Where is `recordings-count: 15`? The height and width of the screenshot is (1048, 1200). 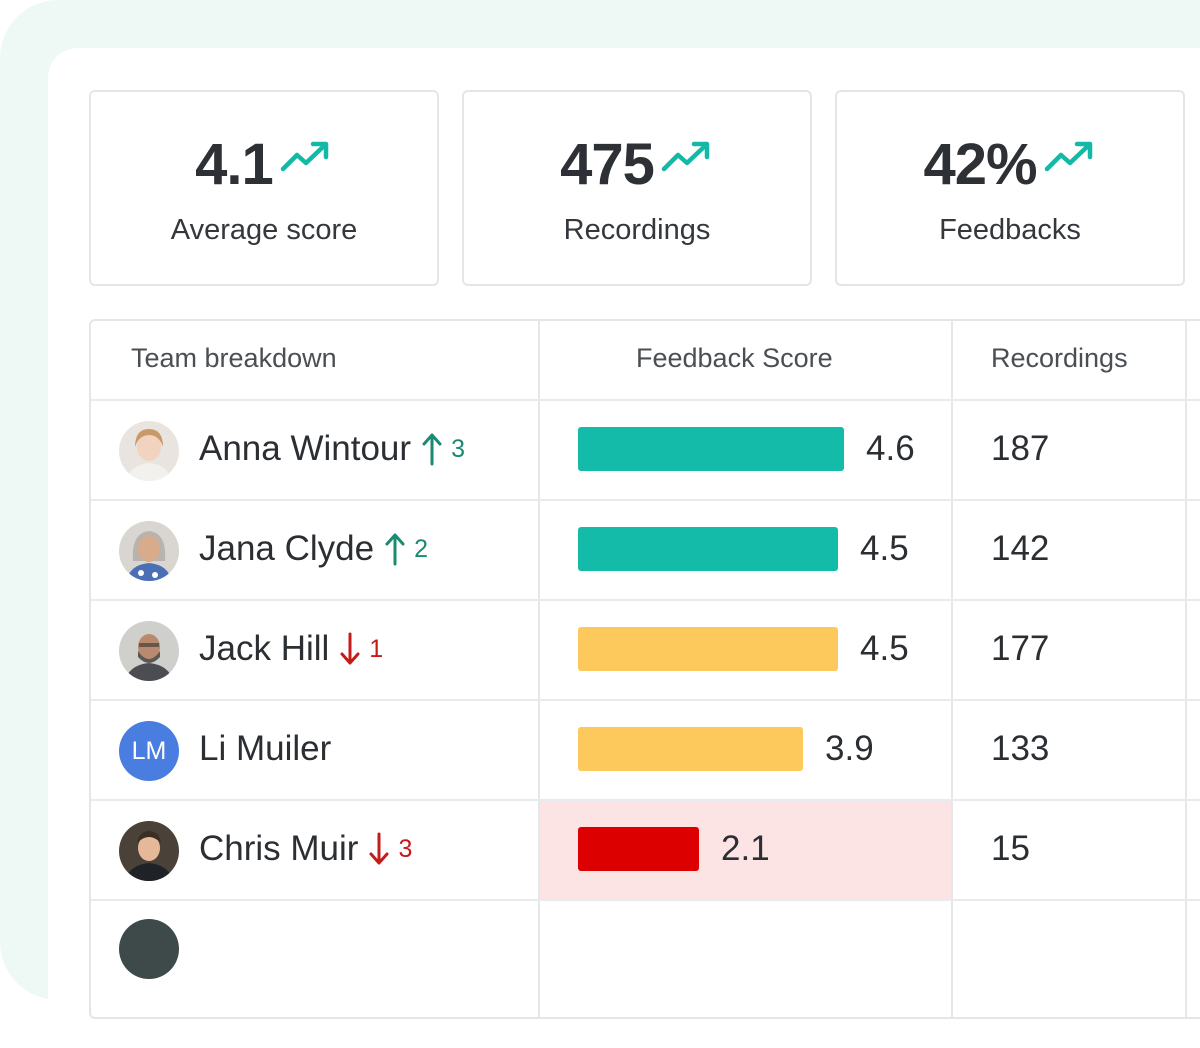 recordings-count: 15 is located at coordinates (1010, 848).